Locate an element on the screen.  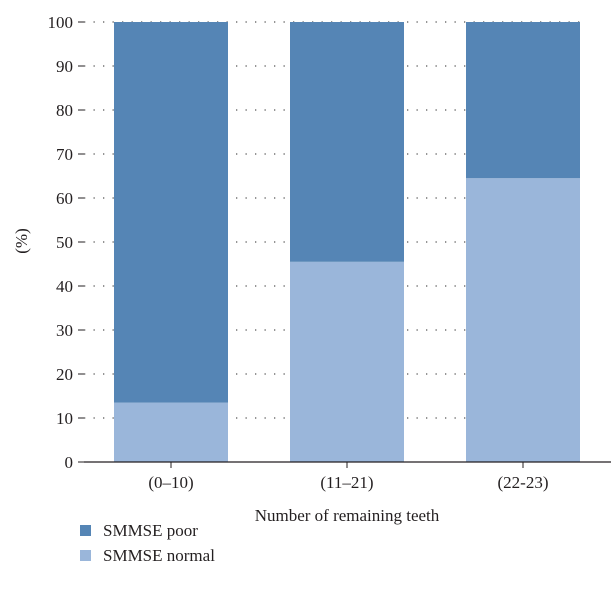
legend: SMMSE poor SMMSE normal is located at coordinates (147, 543).